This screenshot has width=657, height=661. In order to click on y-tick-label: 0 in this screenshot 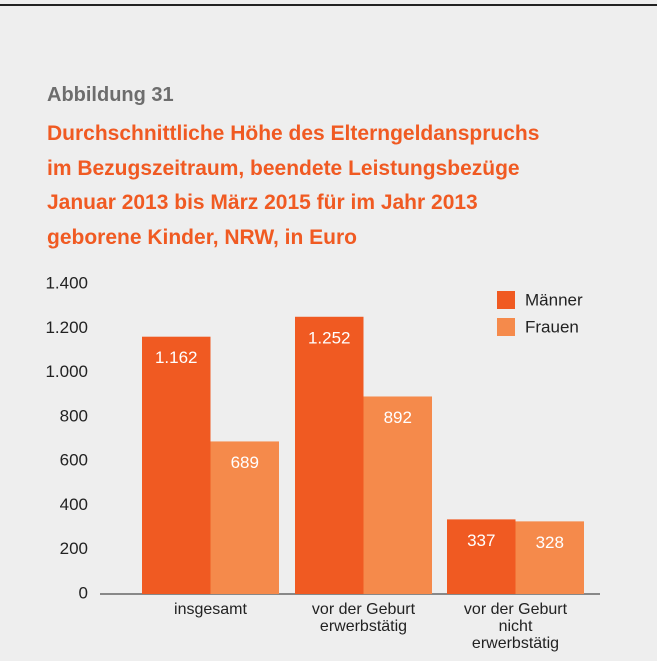, I will do `click(83, 592)`.